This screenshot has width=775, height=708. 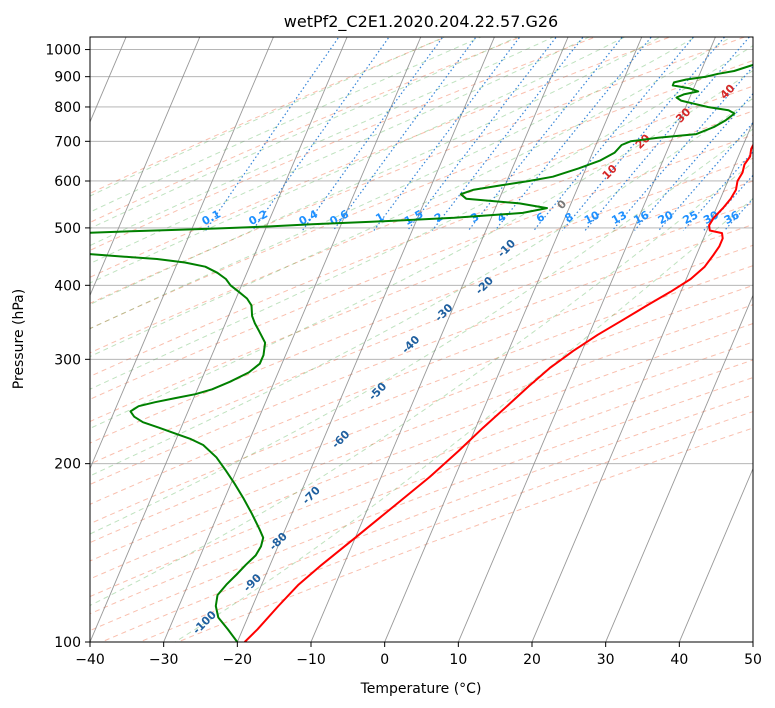 What do you see at coordinates (619, 217) in the screenshot?
I see `mixing-ratio-label: 13` at bounding box center [619, 217].